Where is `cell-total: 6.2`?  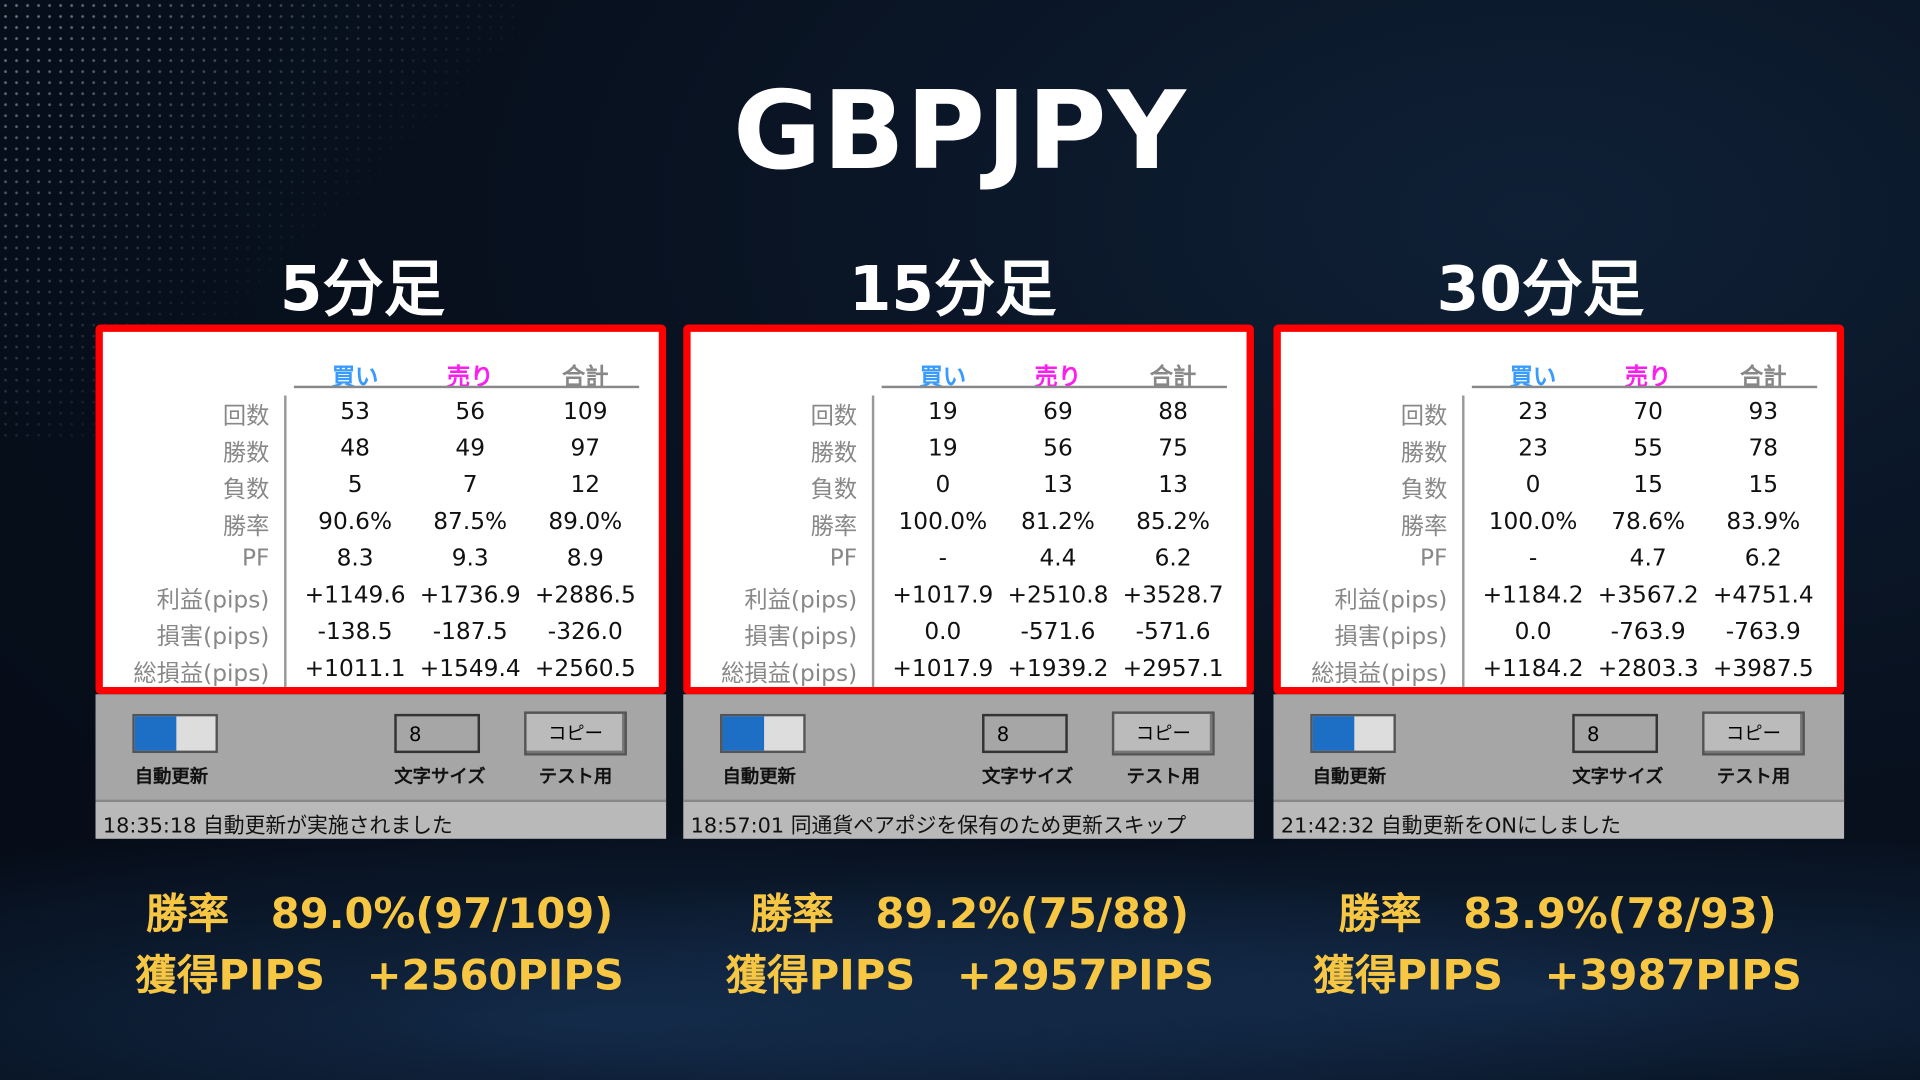
cell-total: 6.2 is located at coordinates (1173, 558).